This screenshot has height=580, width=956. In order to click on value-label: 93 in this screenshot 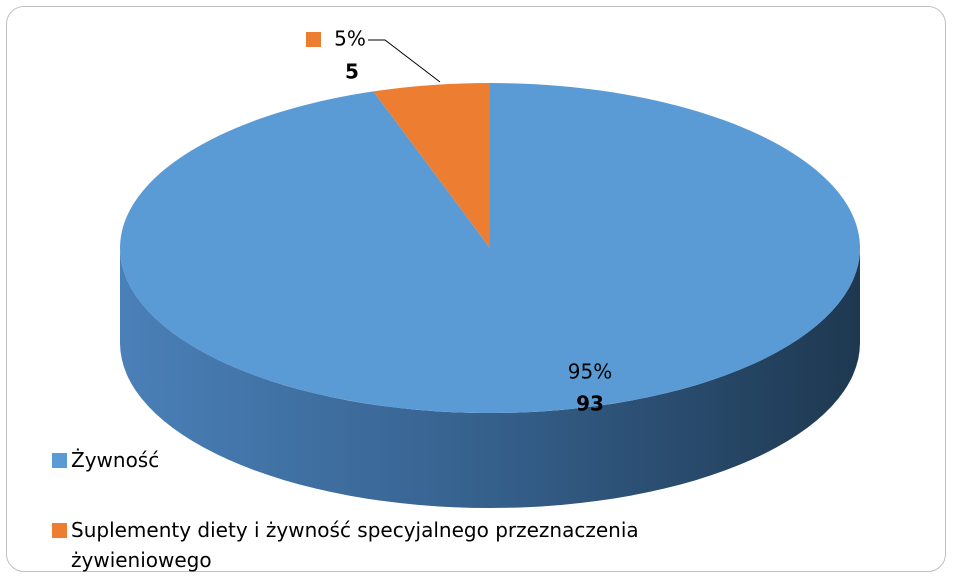, I will do `click(590, 404)`.